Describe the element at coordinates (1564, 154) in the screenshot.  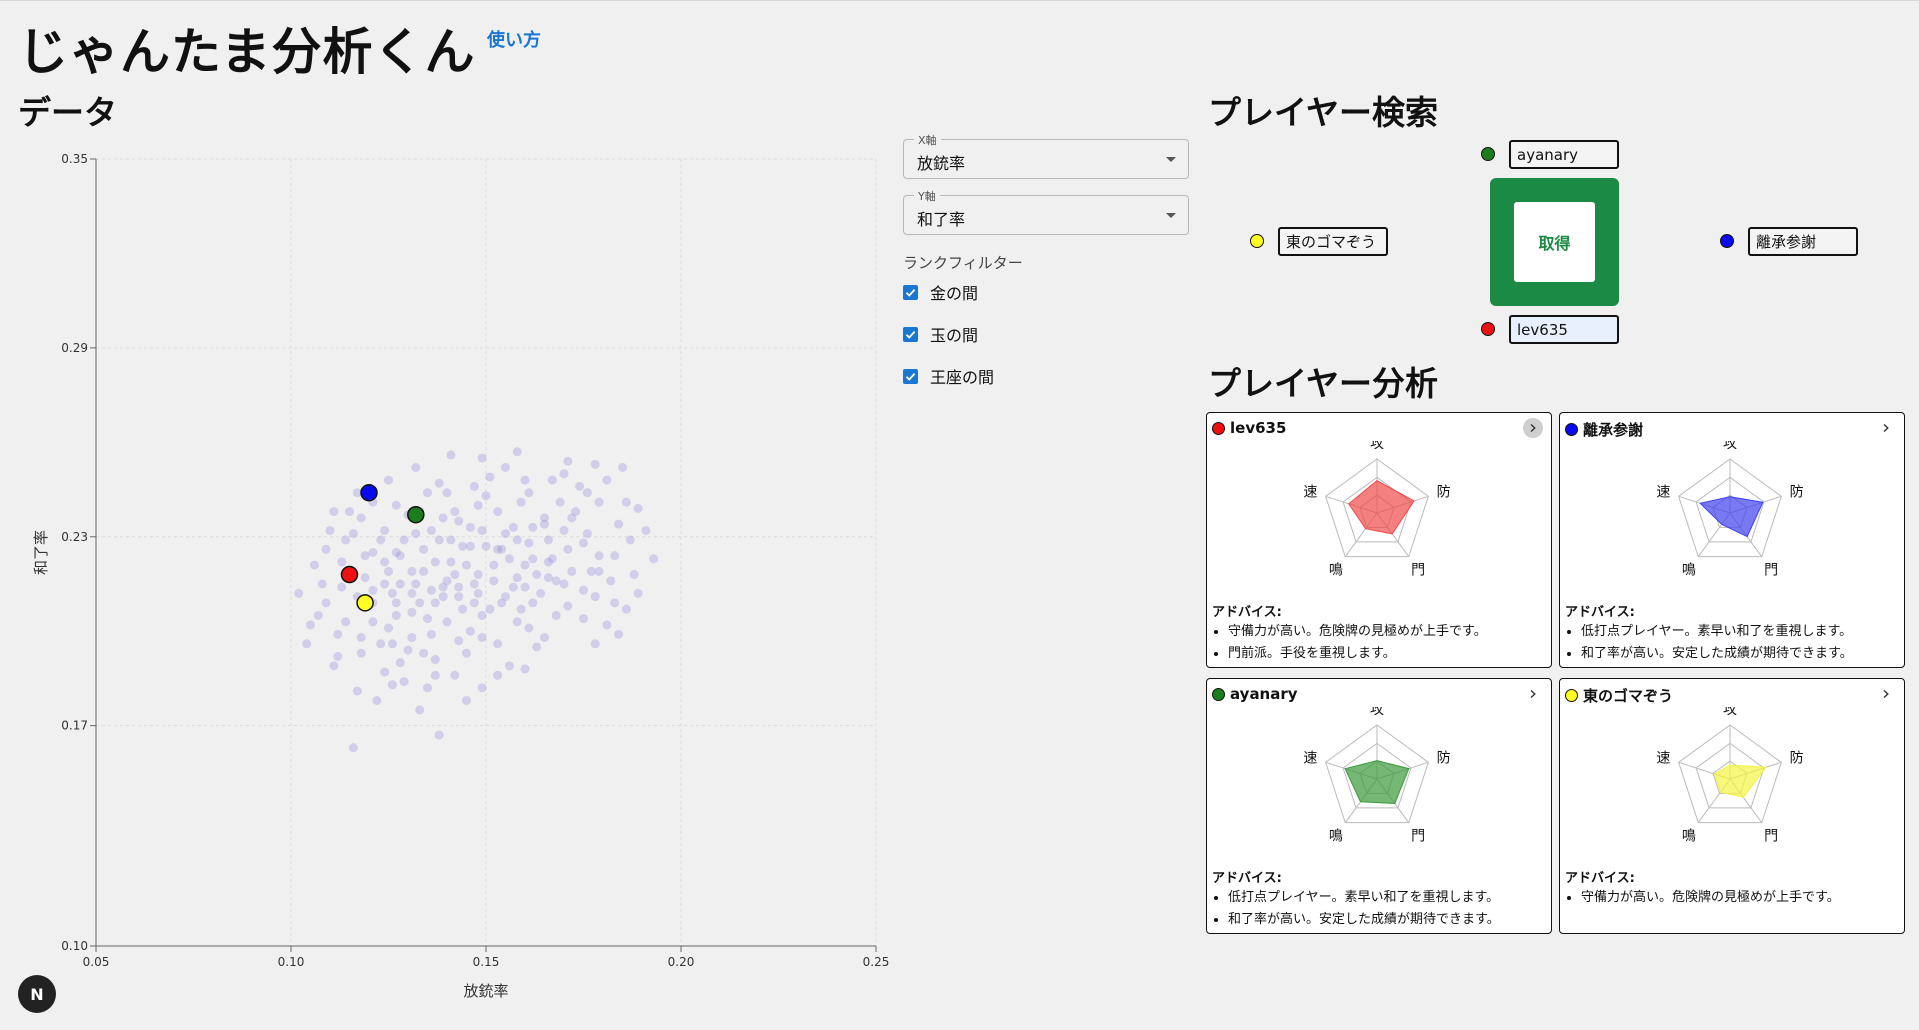
I see `player-top-input` at that location.